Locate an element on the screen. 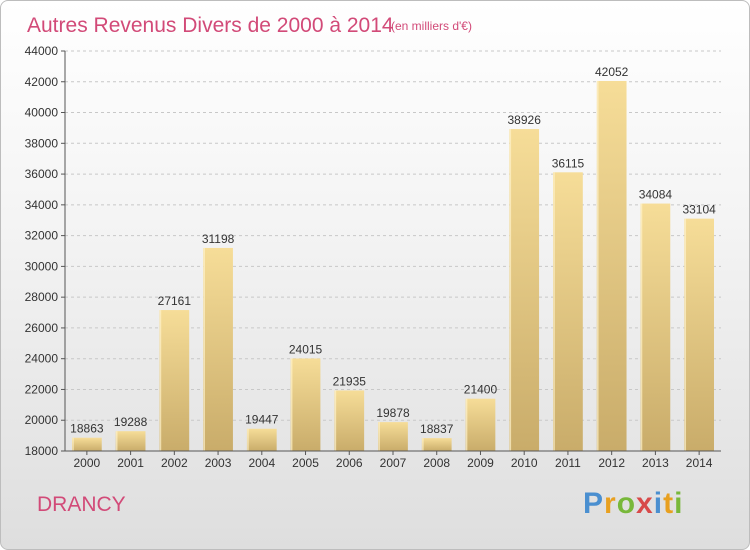  y-tick-label: 44000 is located at coordinates (42, 51).